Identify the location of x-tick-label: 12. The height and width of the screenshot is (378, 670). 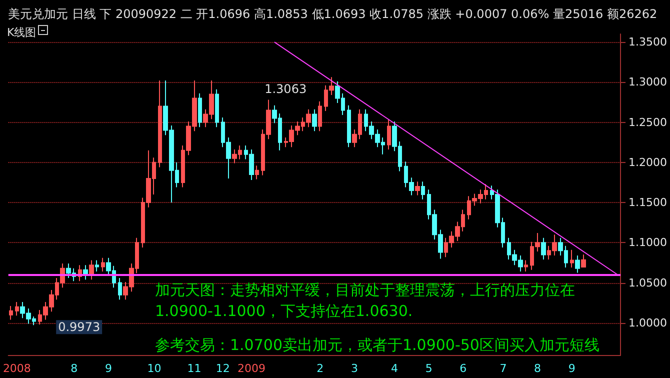
(223, 368).